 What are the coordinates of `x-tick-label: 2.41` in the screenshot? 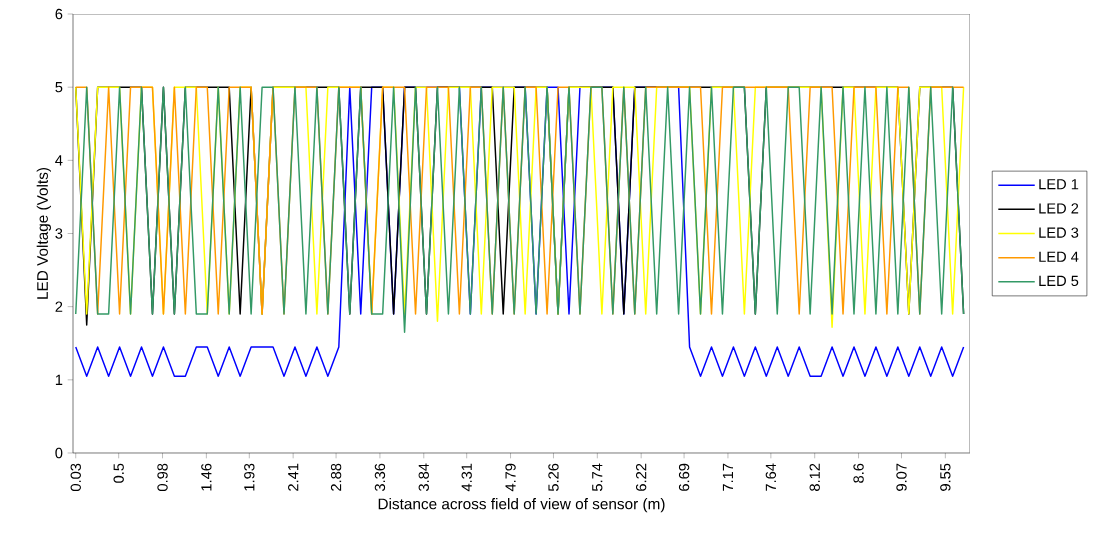 It's located at (293, 477).